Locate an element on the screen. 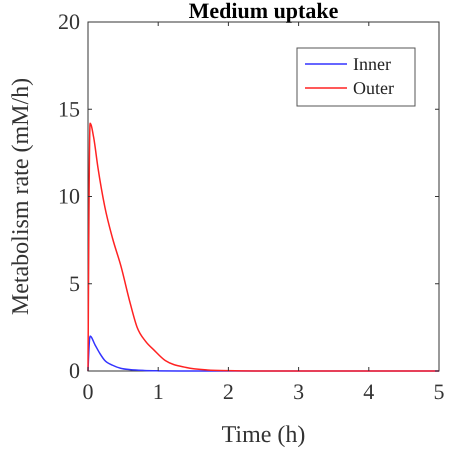 This screenshot has width=453, height=452. y-axis-title: Metabolism rate (mM/h) is located at coordinates (21, 197).